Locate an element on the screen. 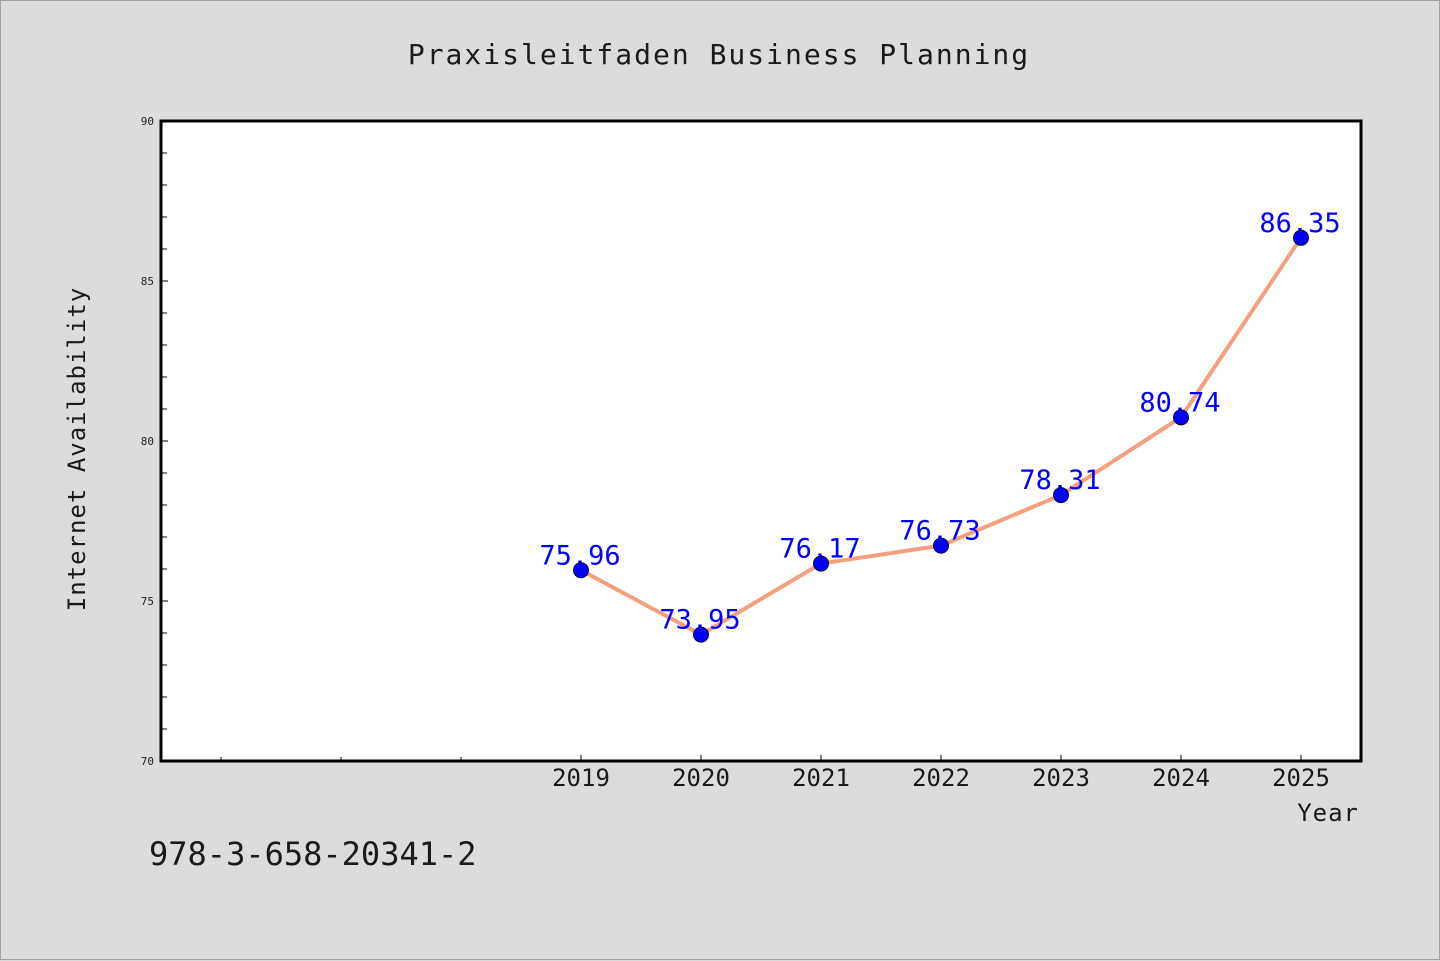 The image size is (1440, 961). y-axis-label: Internet Availability is located at coordinates (77, 449).